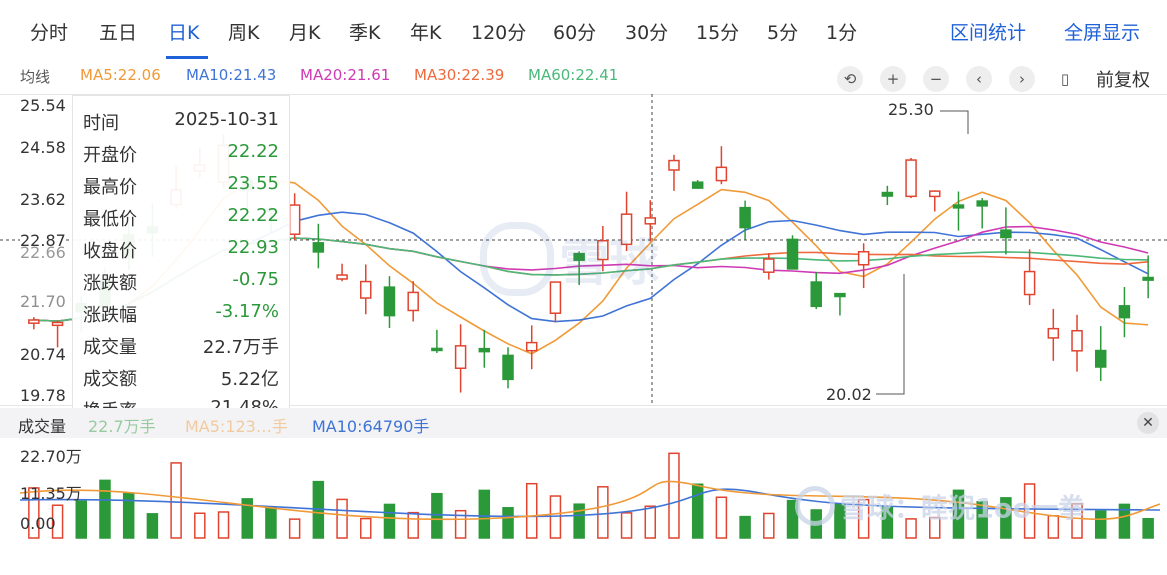  I want to click on tooltip-value: -3.17%, so click(247, 311).